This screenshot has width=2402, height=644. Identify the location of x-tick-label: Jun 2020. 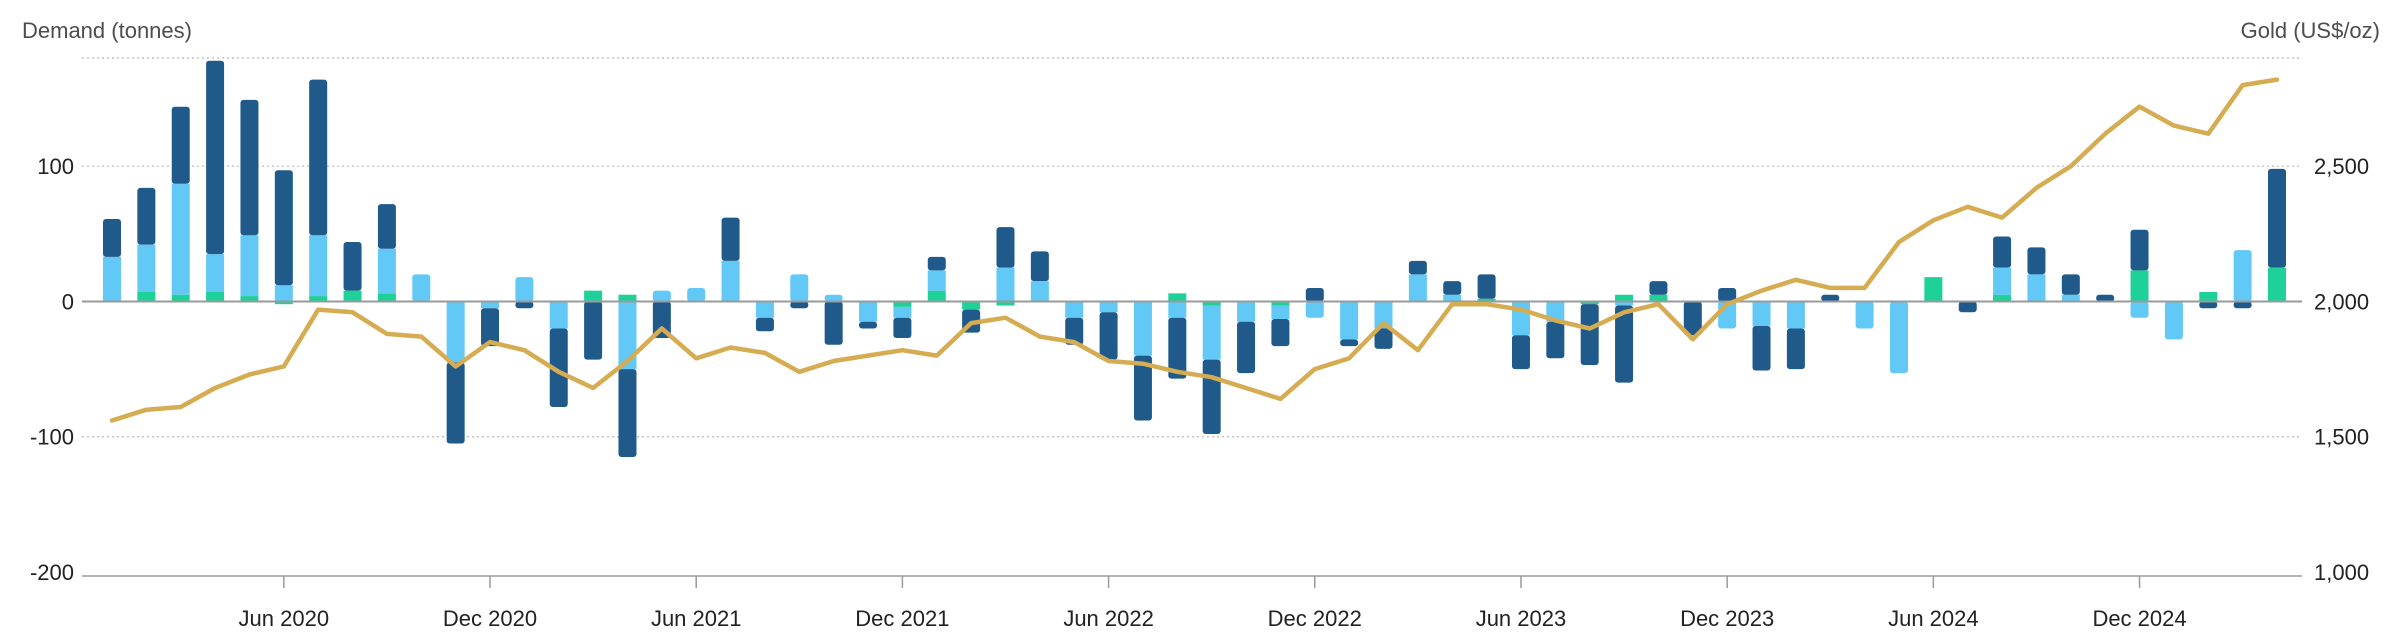
(284, 618).